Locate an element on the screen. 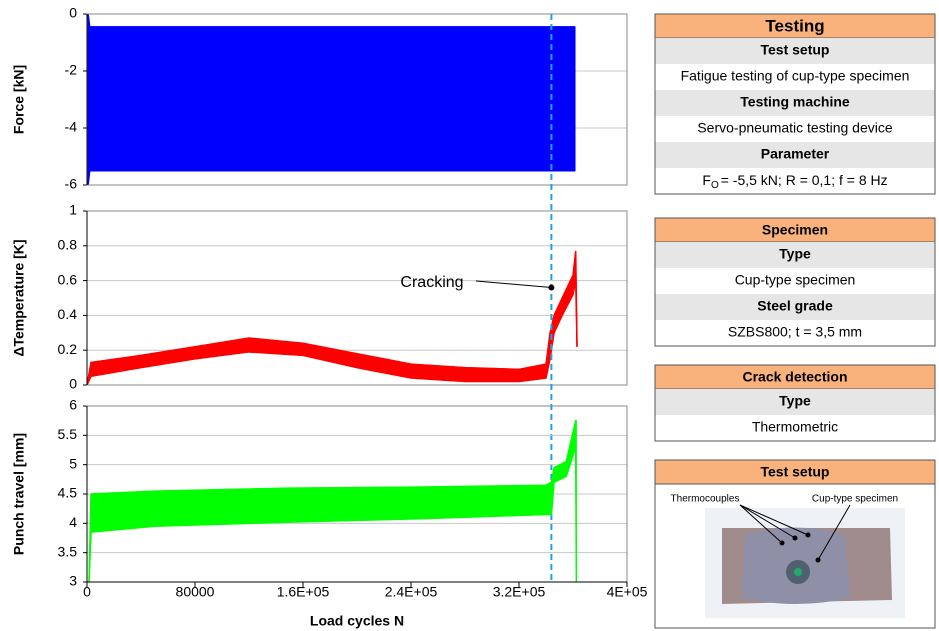 This screenshot has height=631, width=939. row-text: Cup-type specimen is located at coordinates (795, 280).